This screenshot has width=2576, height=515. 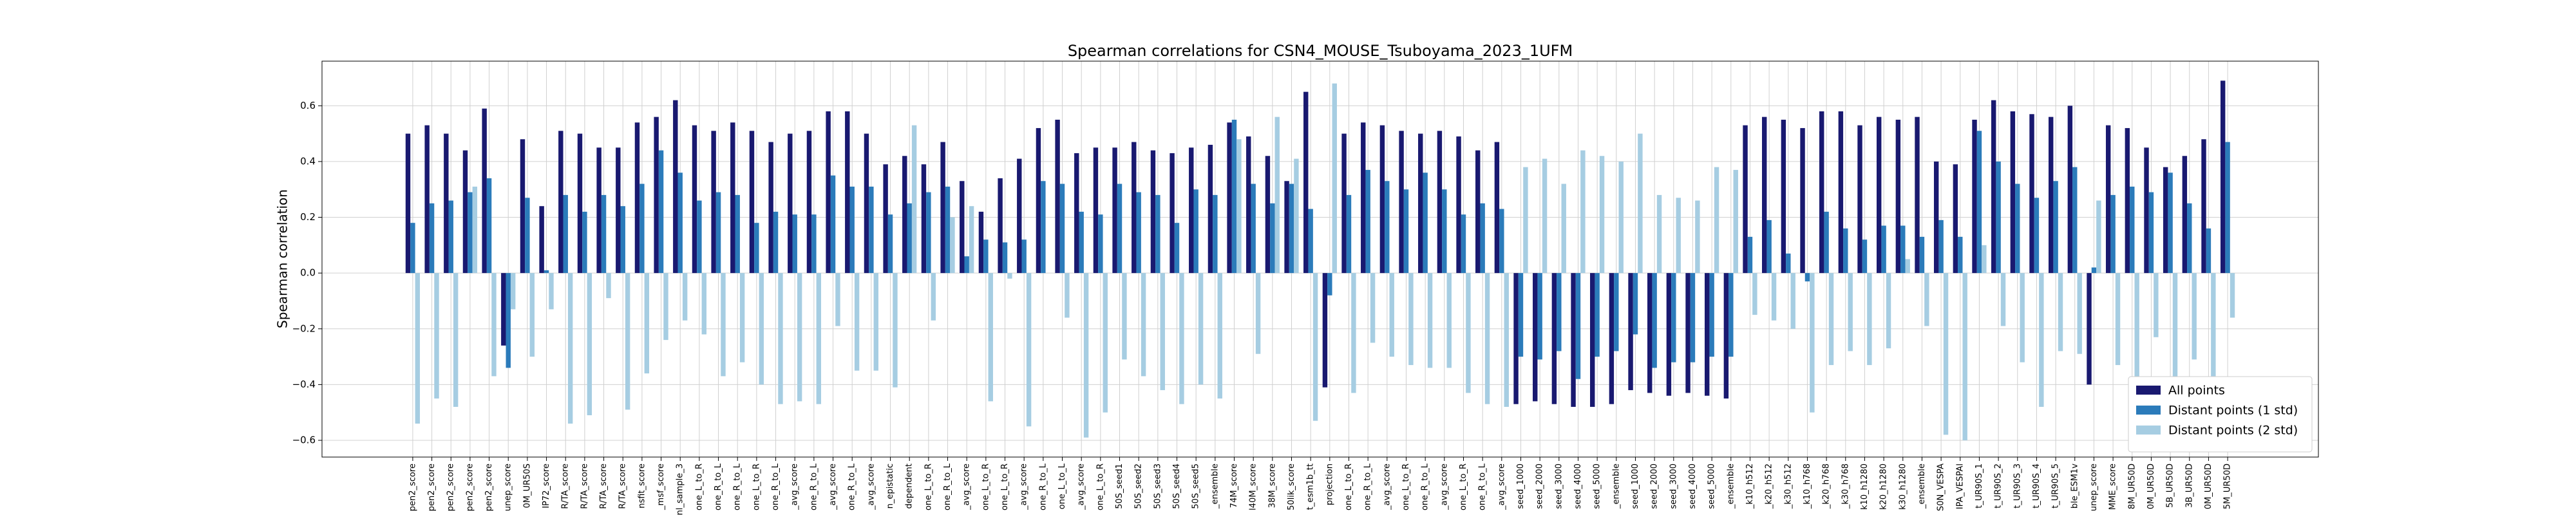 I want to click on legend-box, so click(x=2220, y=414).